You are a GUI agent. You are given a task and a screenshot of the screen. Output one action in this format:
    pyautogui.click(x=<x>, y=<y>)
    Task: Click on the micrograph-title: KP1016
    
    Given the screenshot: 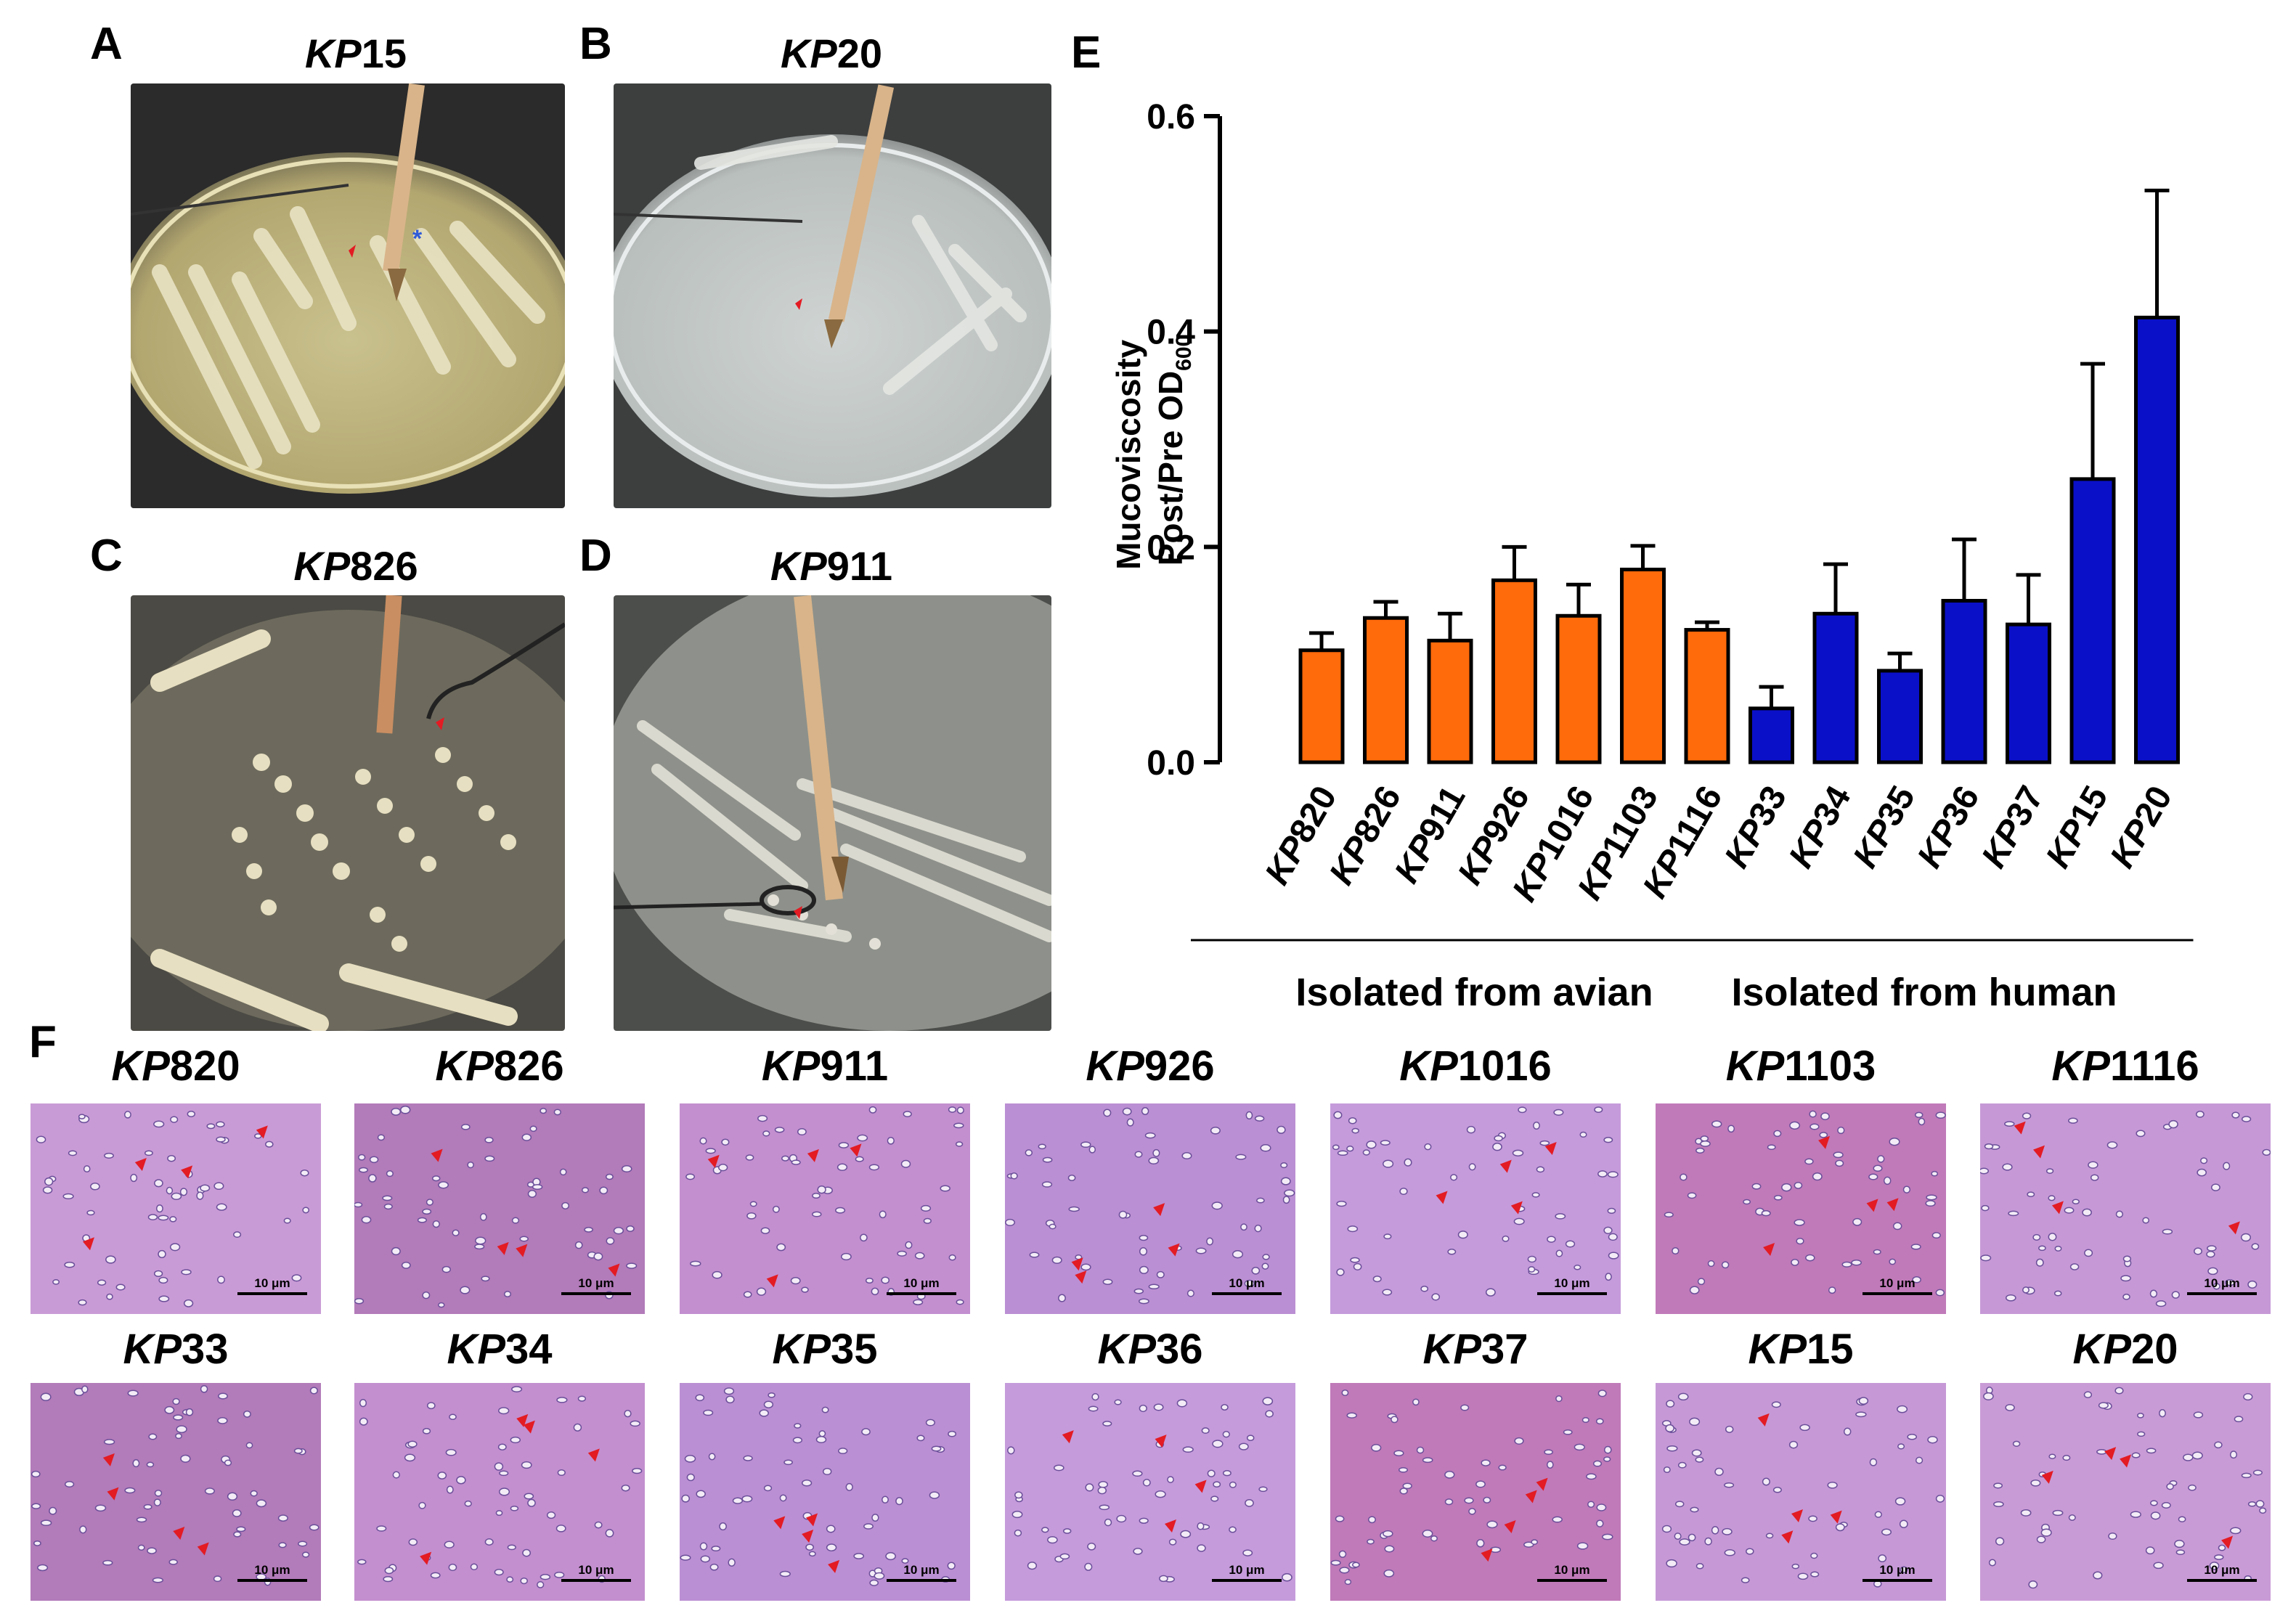 What is the action you would take?
    pyautogui.click(x=1475, y=1066)
    